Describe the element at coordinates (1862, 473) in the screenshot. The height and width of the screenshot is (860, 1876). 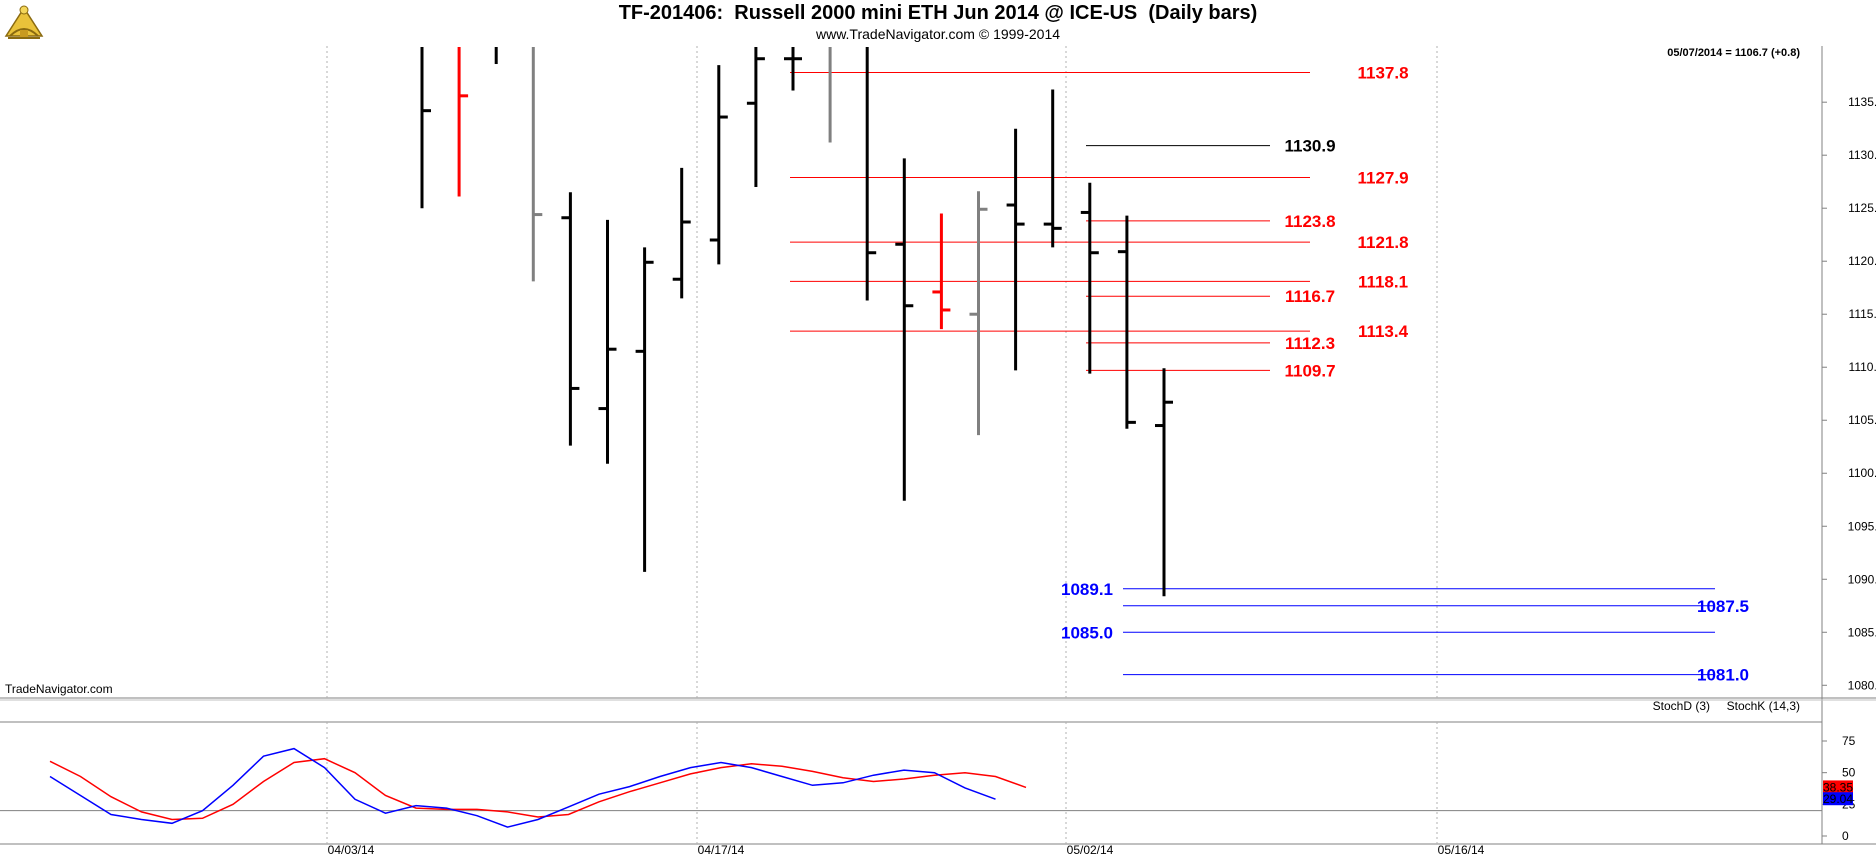
I see `y-tick-label: 1100.0` at that location.